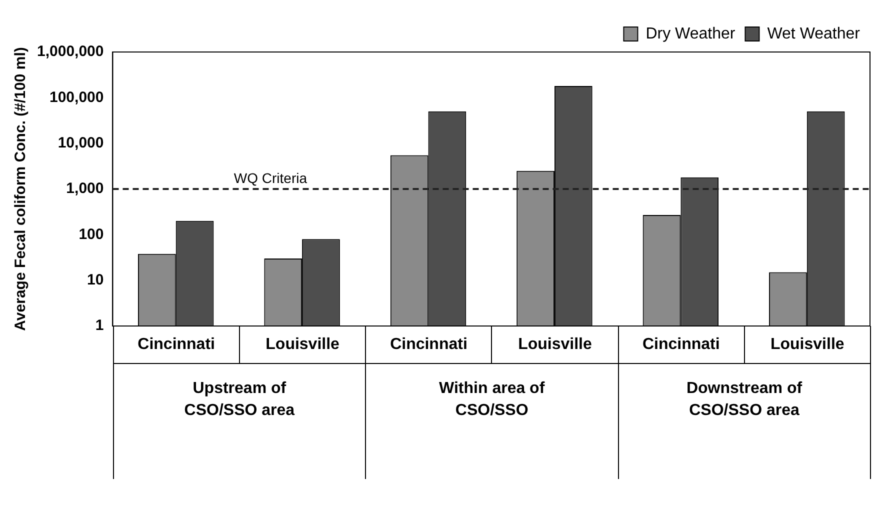  I want to click on text: Upstream of CSO/SSO area, so click(239, 400).